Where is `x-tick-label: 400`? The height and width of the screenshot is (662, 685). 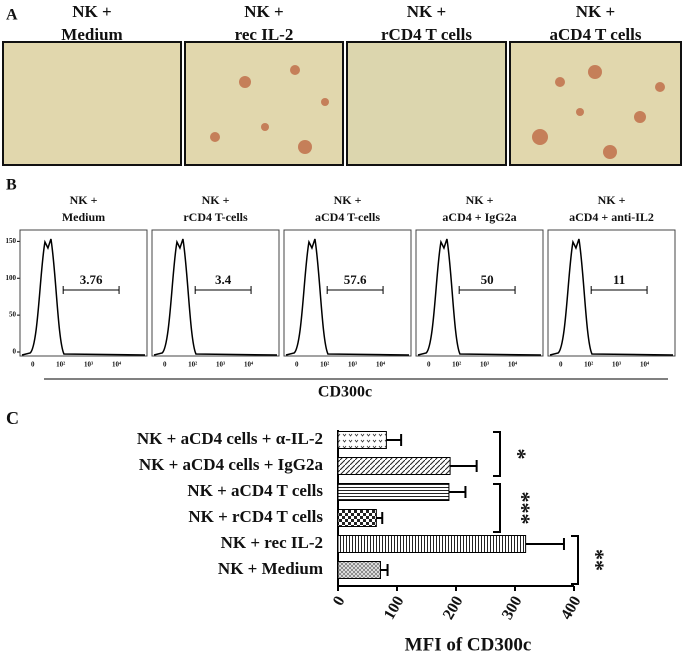 x-tick-label: 400 is located at coordinates (571, 607).